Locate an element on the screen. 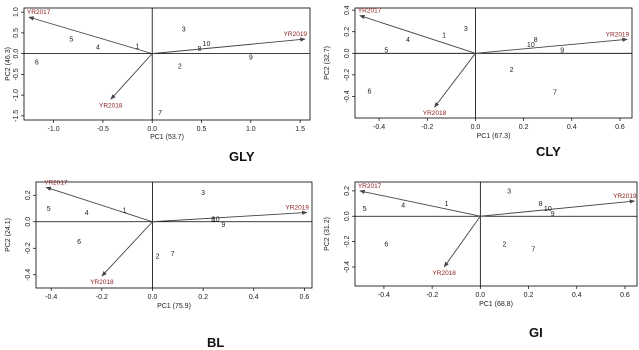  y-tick-label: -0.5 is located at coordinates (16, 74).